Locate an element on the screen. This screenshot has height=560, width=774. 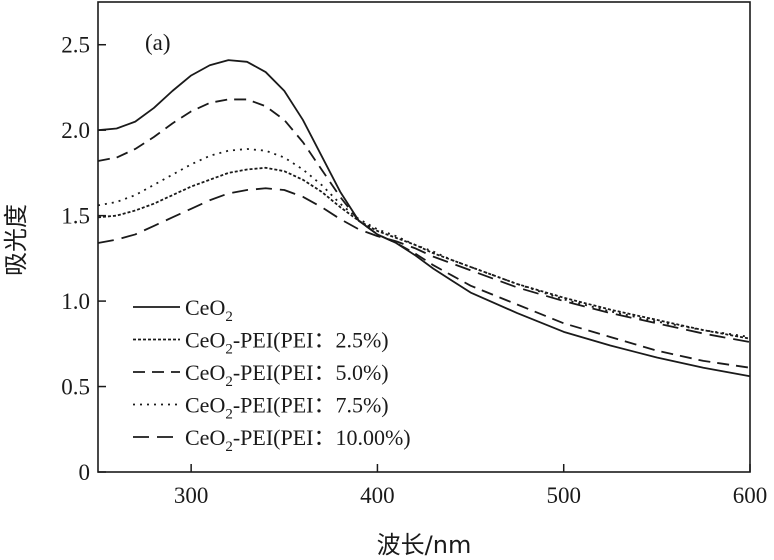
x-axis-label: 波长/nm is located at coordinates (424, 545).